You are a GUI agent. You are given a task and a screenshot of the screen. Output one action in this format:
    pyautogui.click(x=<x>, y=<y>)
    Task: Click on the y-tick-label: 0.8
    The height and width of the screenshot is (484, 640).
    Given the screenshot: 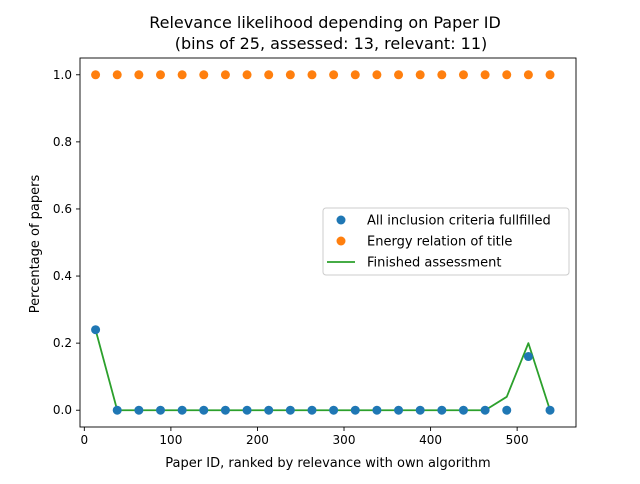 What is the action you would take?
    pyautogui.click(x=62, y=142)
    